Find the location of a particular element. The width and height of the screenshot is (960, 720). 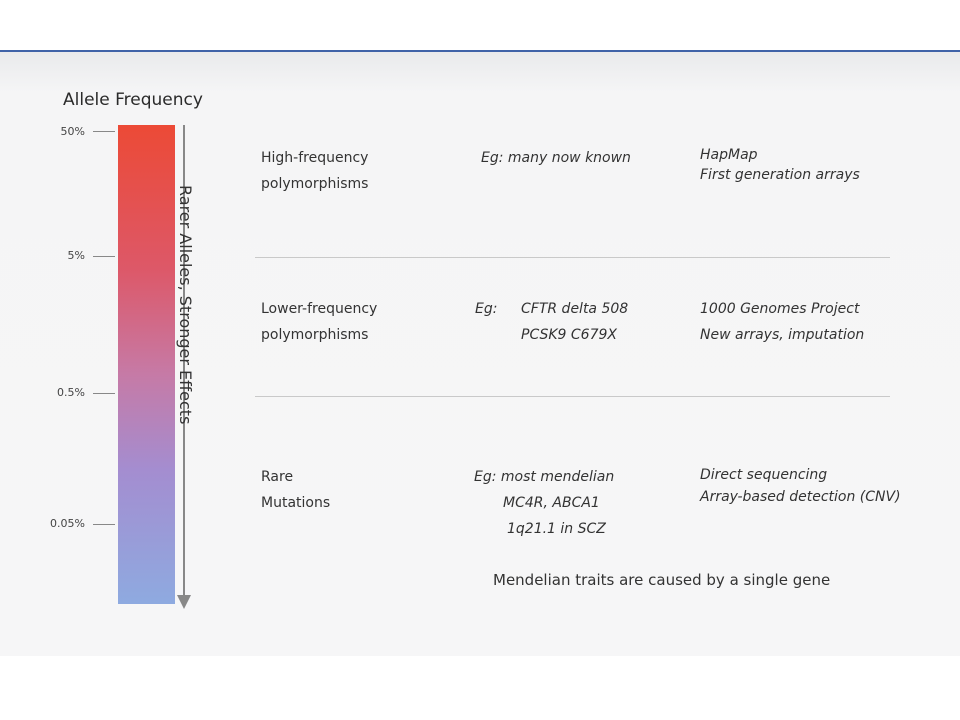

examples-high-frequency: Eg: many now known is located at coordinates (556, 158).